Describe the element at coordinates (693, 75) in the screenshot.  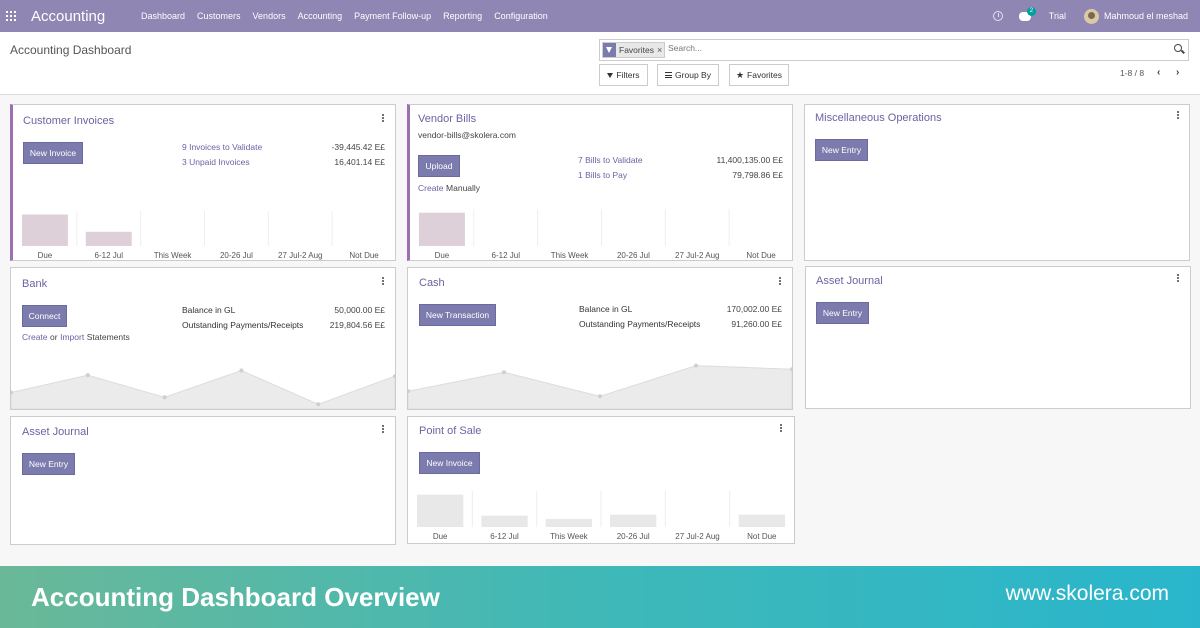
I see `group-by-label: Group By` at that location.